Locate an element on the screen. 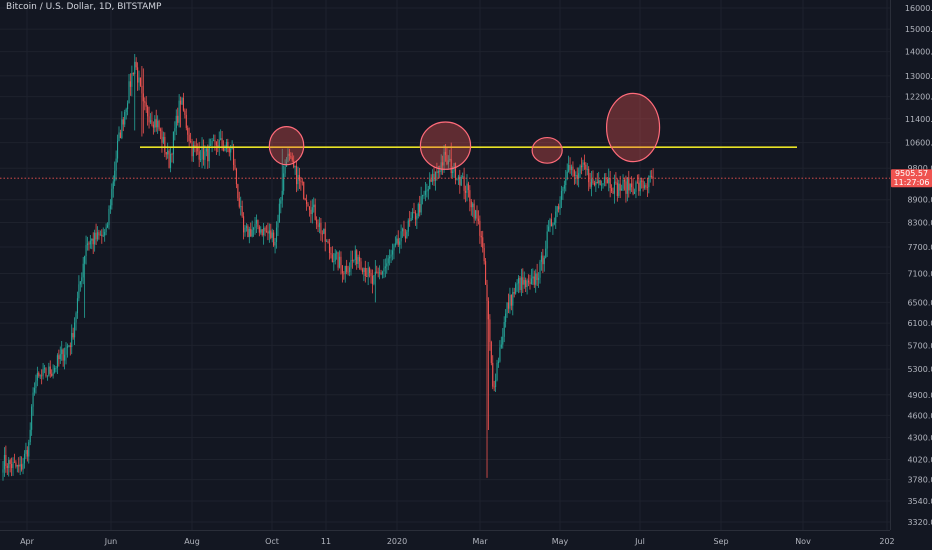 Image resolution: width=932 pixels, height=550 pixels. countdown-label: 11:27:06 is located at coordinates (912, 182).